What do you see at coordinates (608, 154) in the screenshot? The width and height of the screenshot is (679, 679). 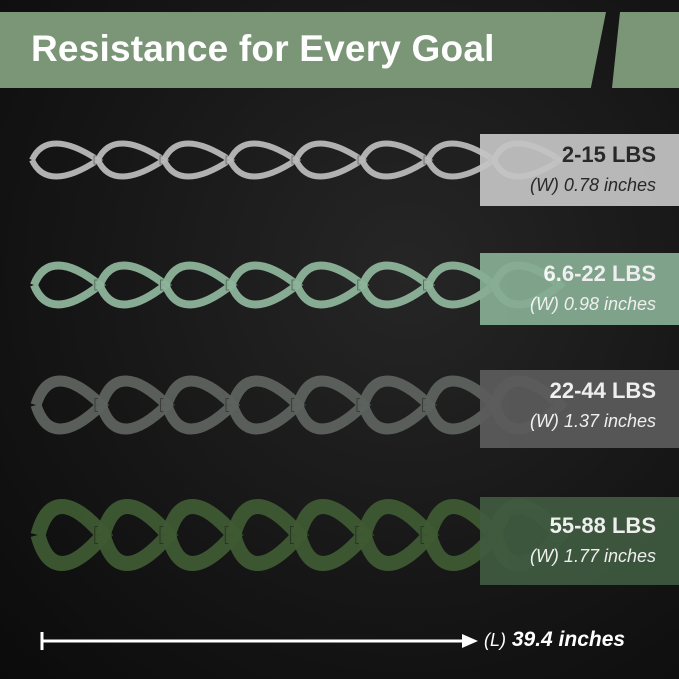 I see `resistance-weight: 2-15 LBS` at bounding box center [608, 154].